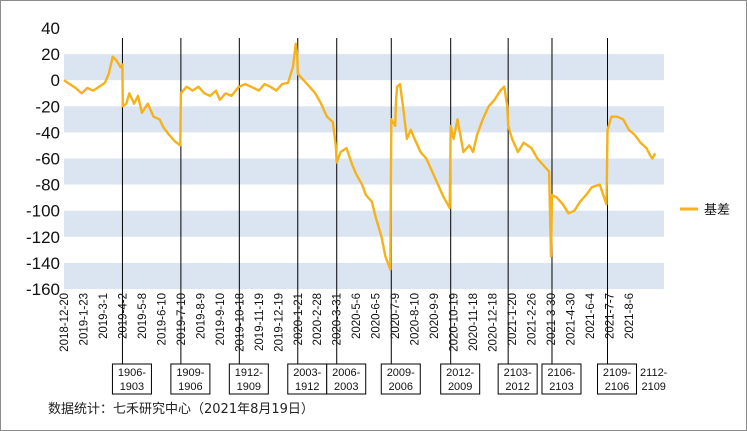  I want to click on source-note: 数据统计：七禾研究中心（2021年8月19日）, so click(181, 409).